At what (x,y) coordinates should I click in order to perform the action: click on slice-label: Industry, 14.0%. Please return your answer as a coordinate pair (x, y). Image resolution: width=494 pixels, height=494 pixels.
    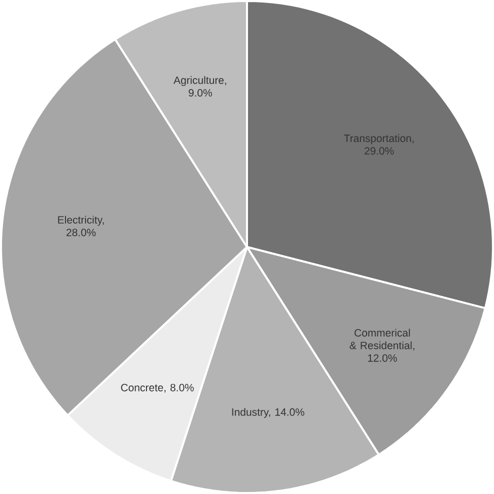
    Looking at the image, I should click on (268, 413).